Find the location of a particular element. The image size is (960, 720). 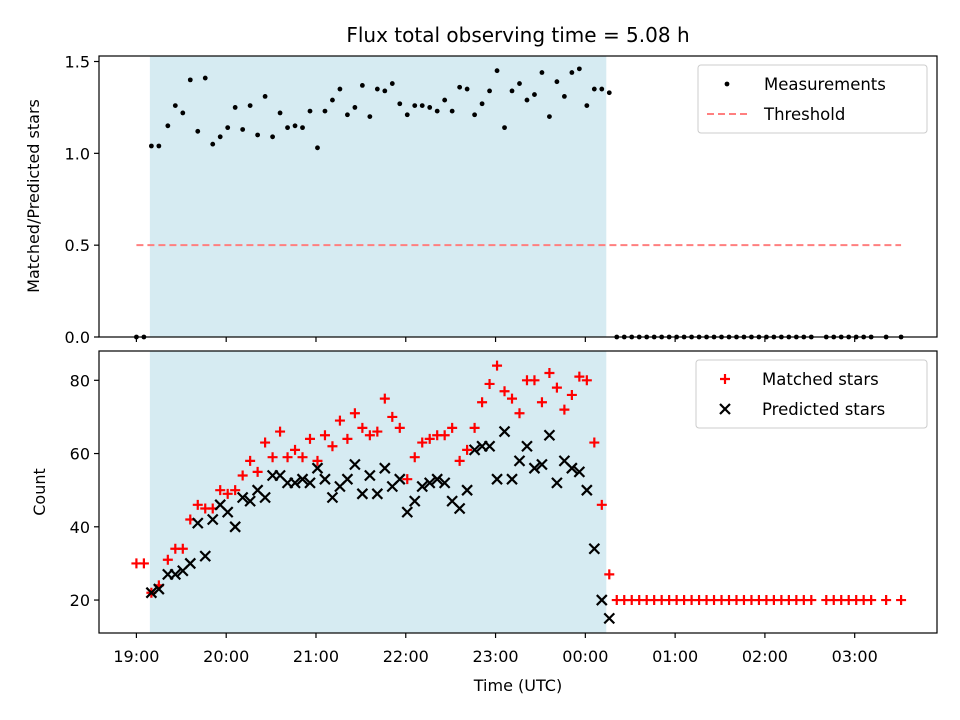

x-tick-label: 01:00 is located at coordinates (675, 656).